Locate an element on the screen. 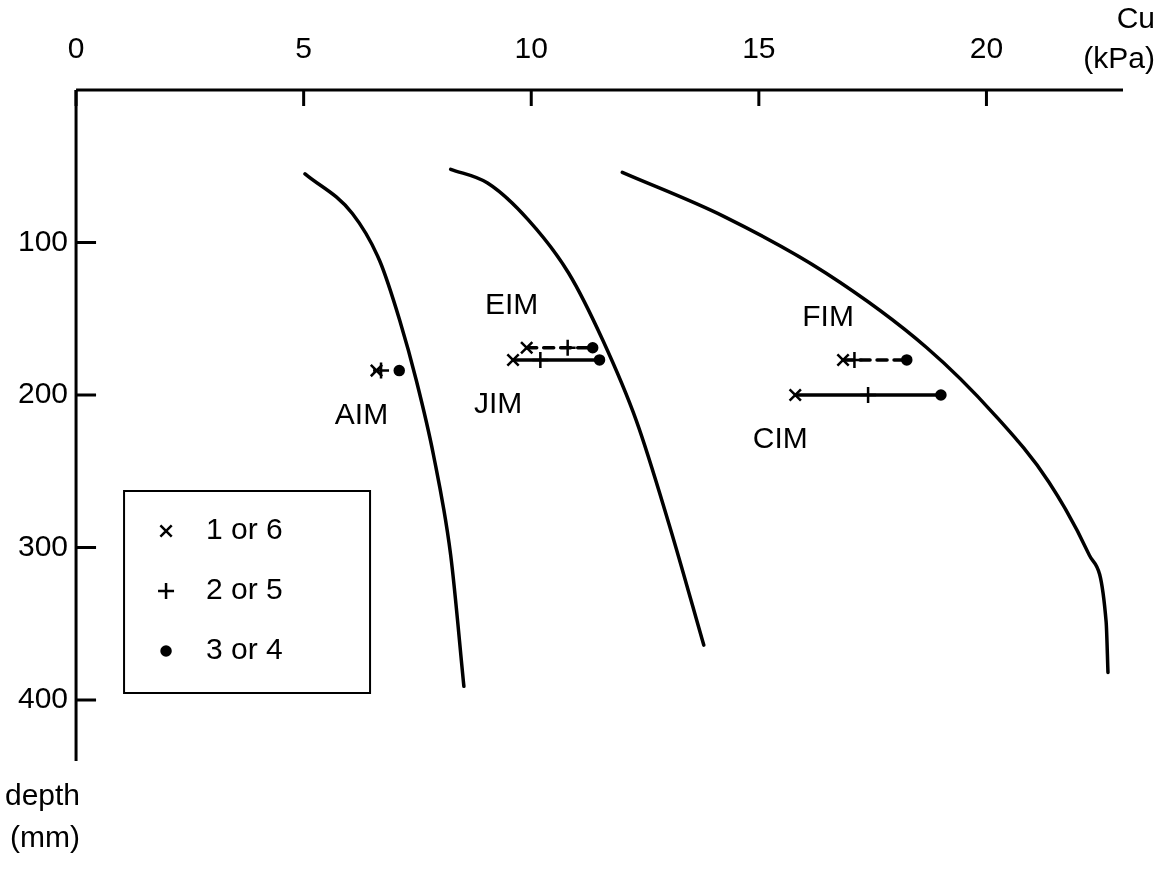 The height and width of the screenshot is (877, 1159). x-tick-label: 10 is located at coordinates (531, 48).